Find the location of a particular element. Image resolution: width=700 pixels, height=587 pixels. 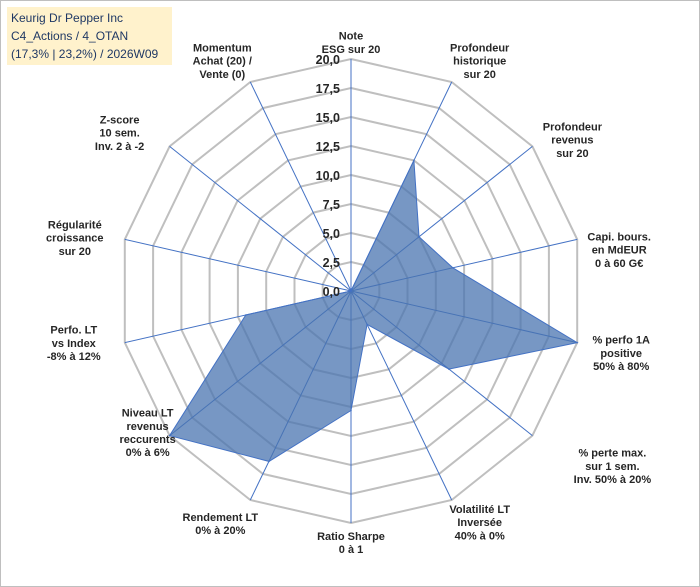

axis-label: Capi. bours. en MdEUR 0 à 60 G€ is located at coordinates (619, 250).